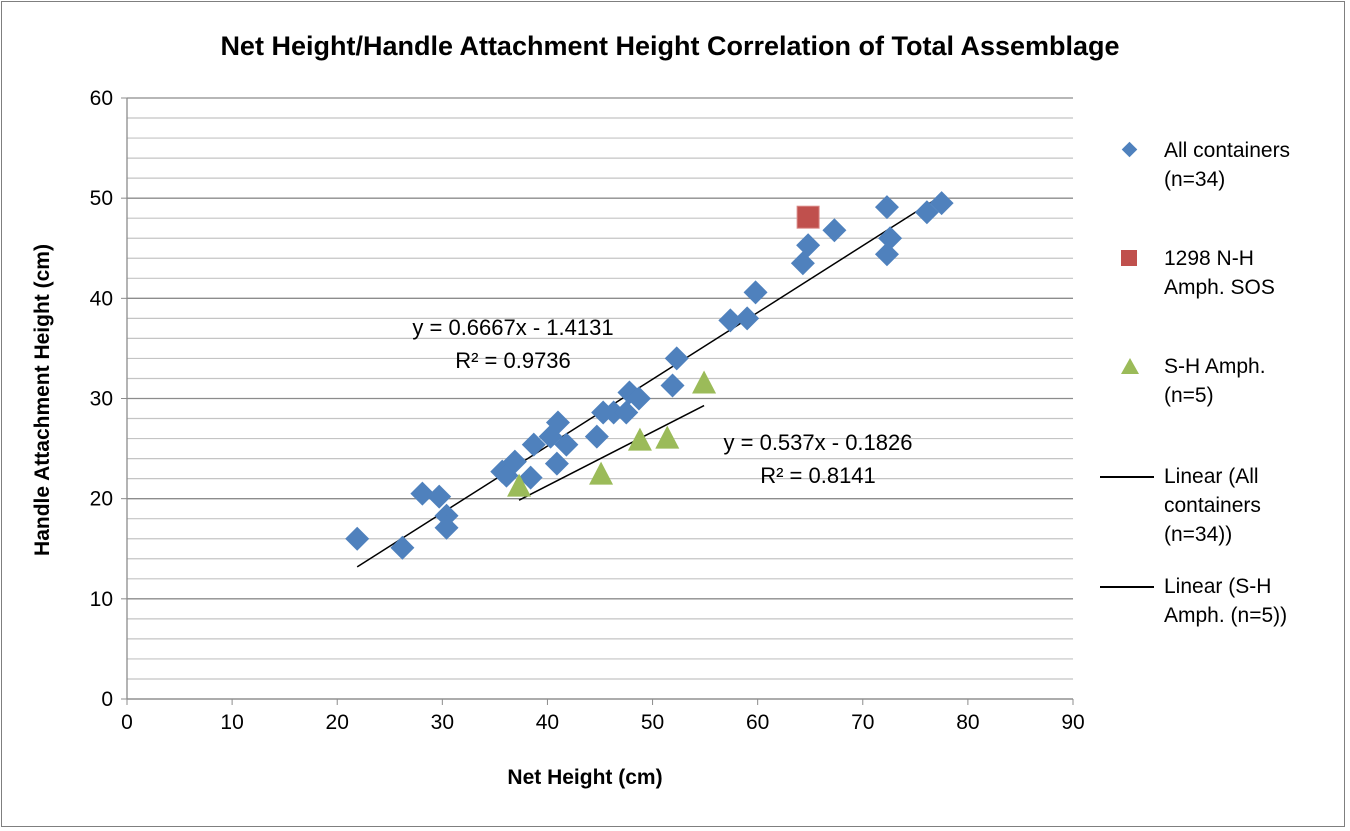 The image size is (1350, 831). I want to click on triangle-icon, so click(1130, 366).